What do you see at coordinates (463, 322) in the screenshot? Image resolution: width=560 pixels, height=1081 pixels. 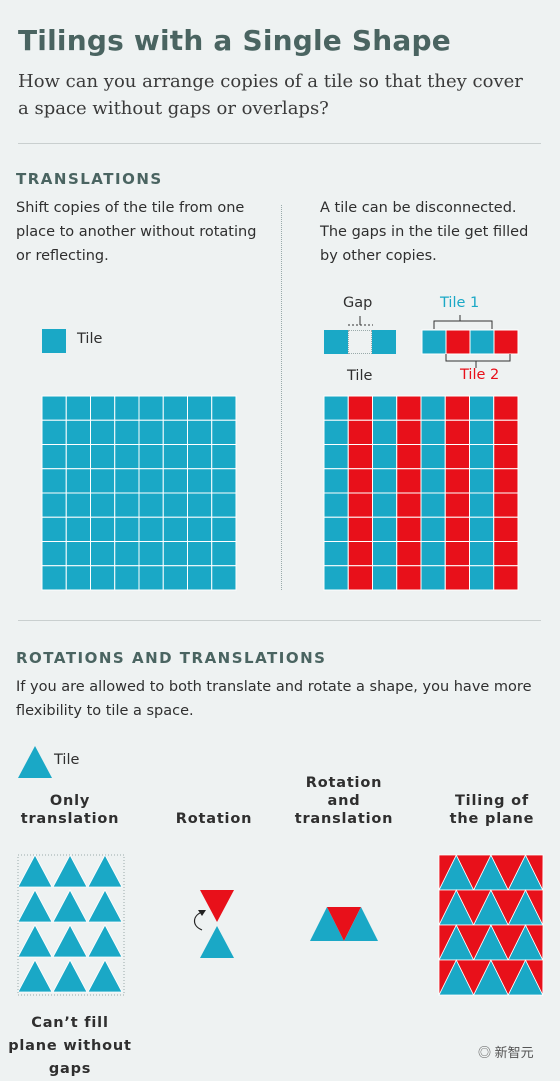 I see `tile1-bracket-icon` at bounding box center [463, 322].